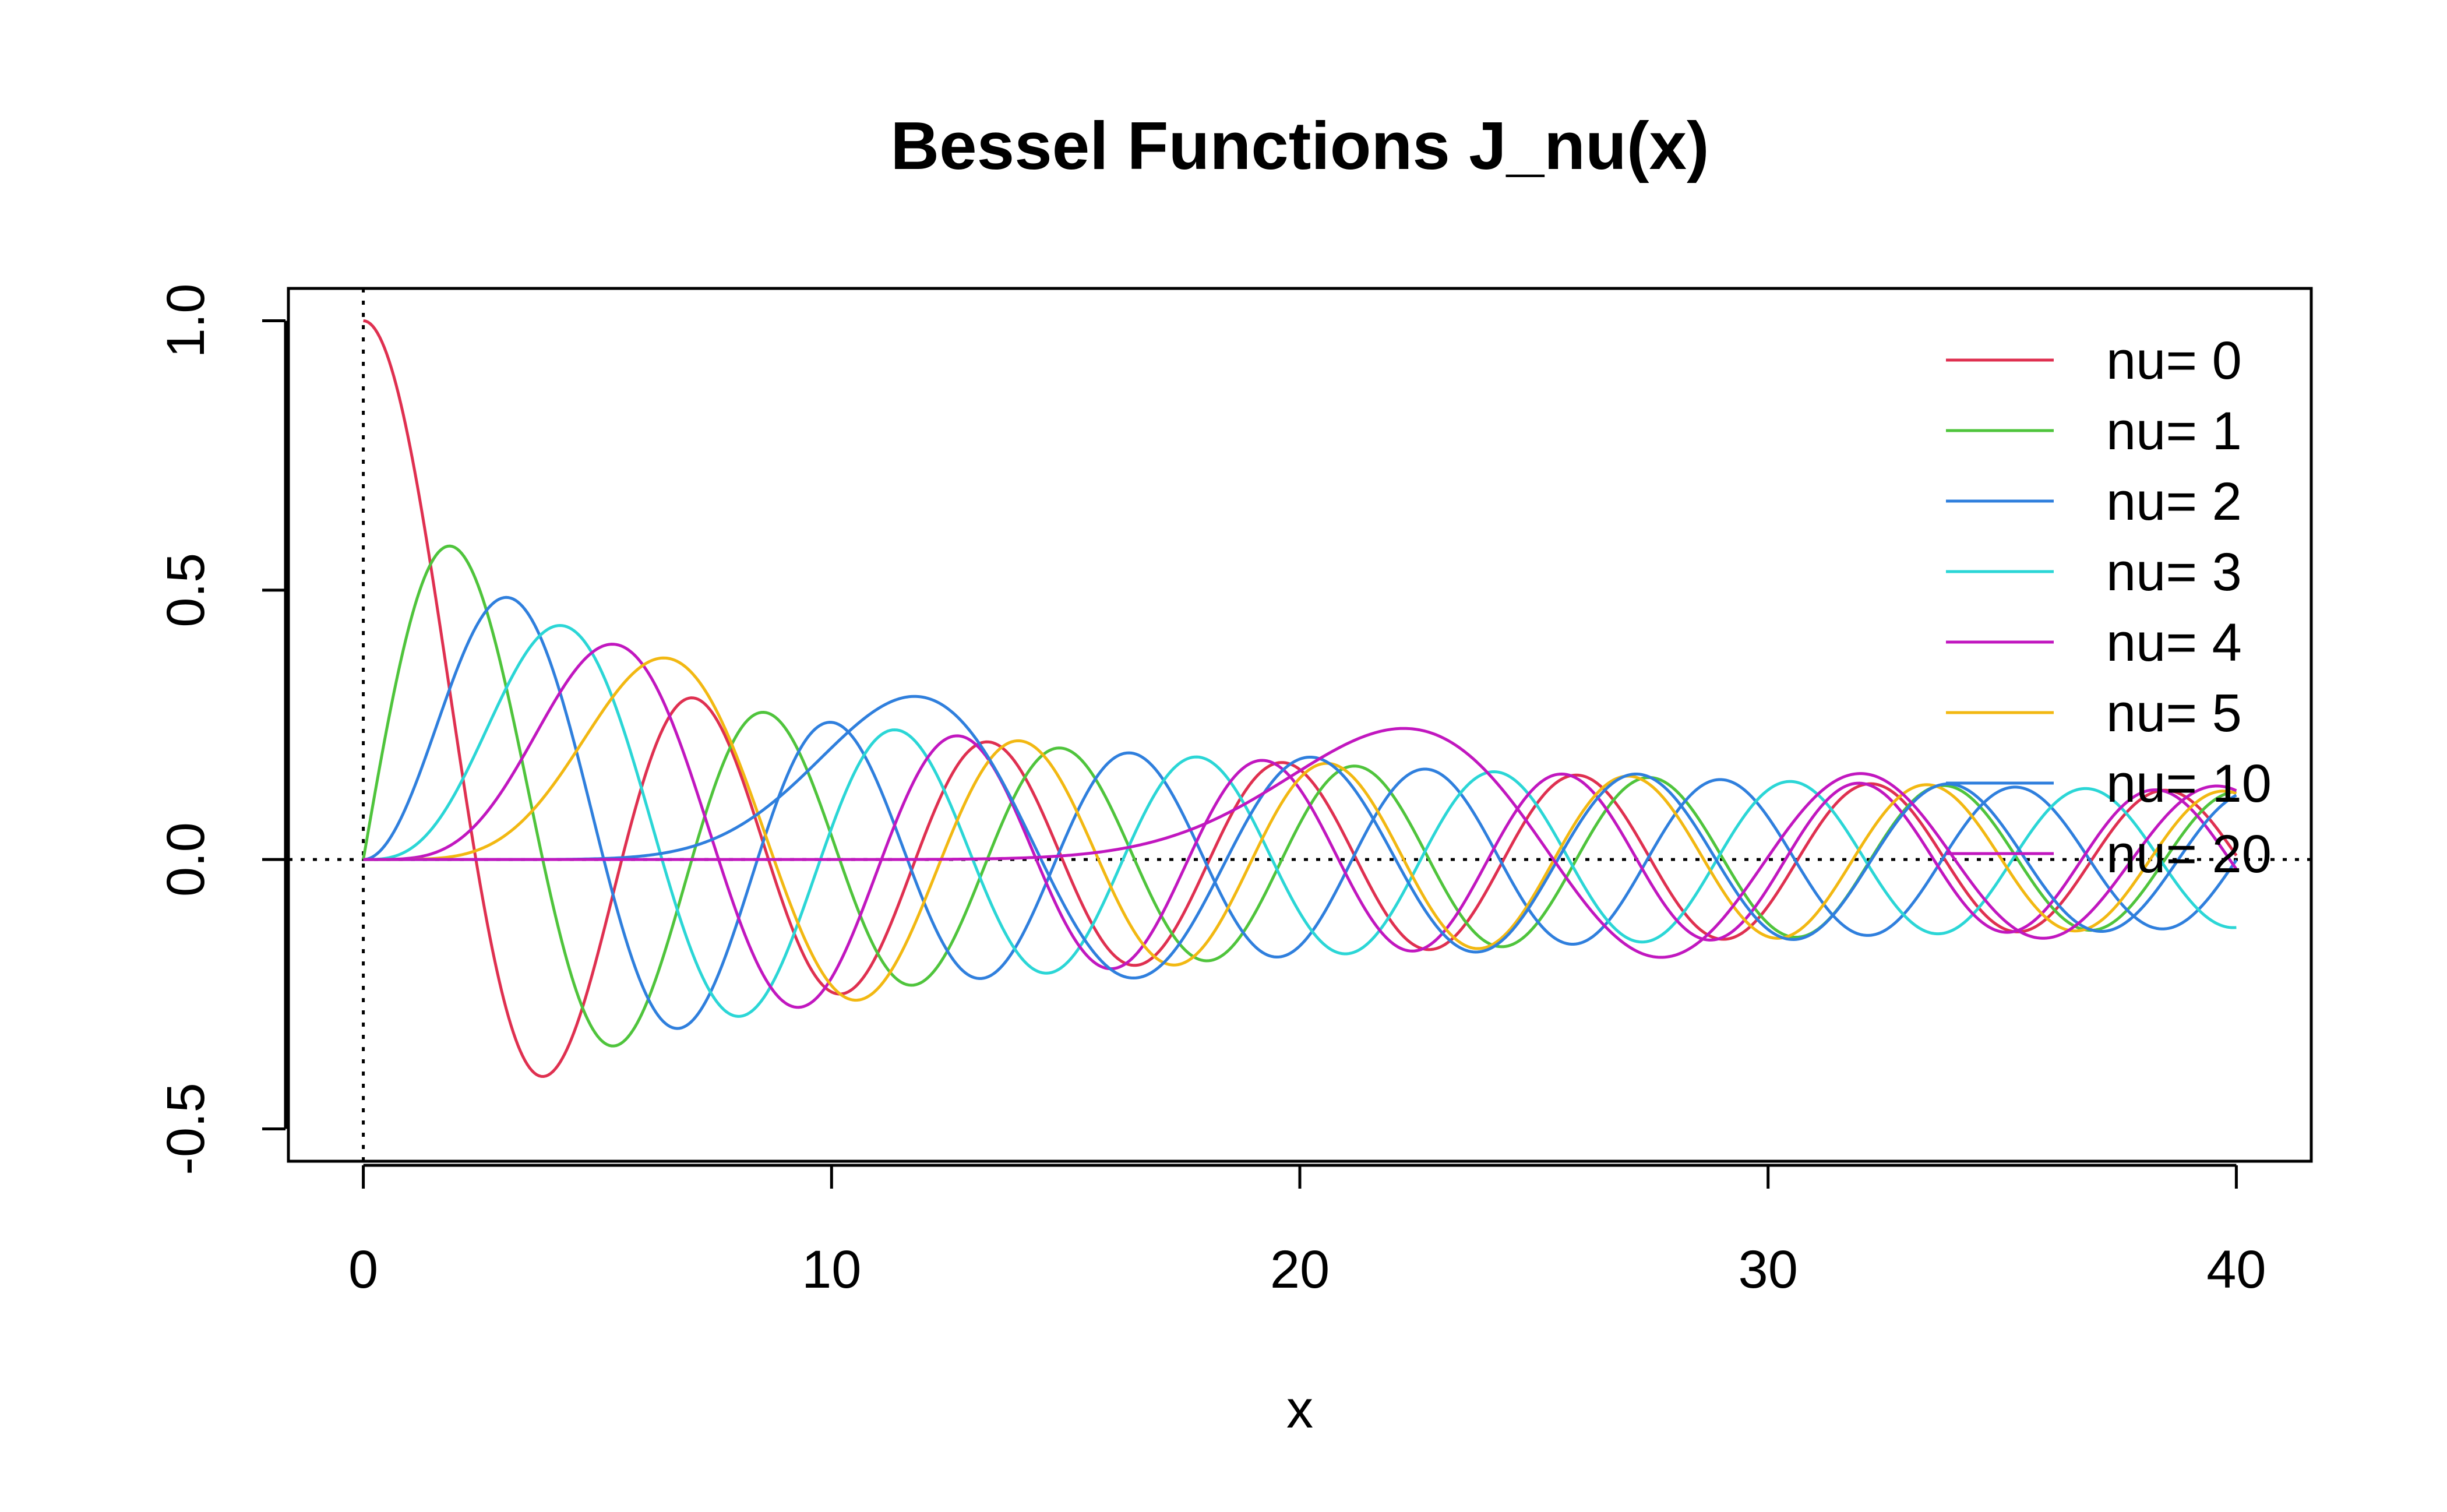 This screenshot has width=2447, height=1512. Describe the element at coordinates (186, 590) in the screenshot. I see `y-tick-label: 0.5` at that location.